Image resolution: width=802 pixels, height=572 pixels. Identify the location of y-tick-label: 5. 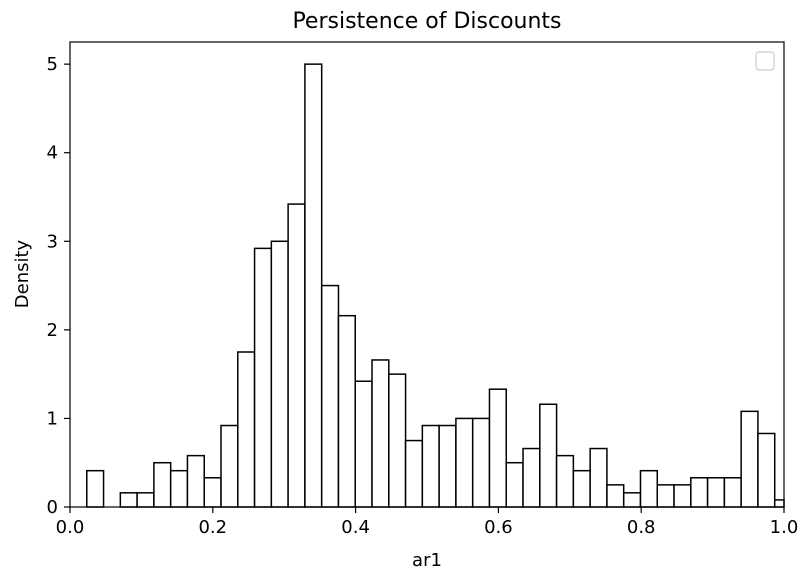
(52, 64).